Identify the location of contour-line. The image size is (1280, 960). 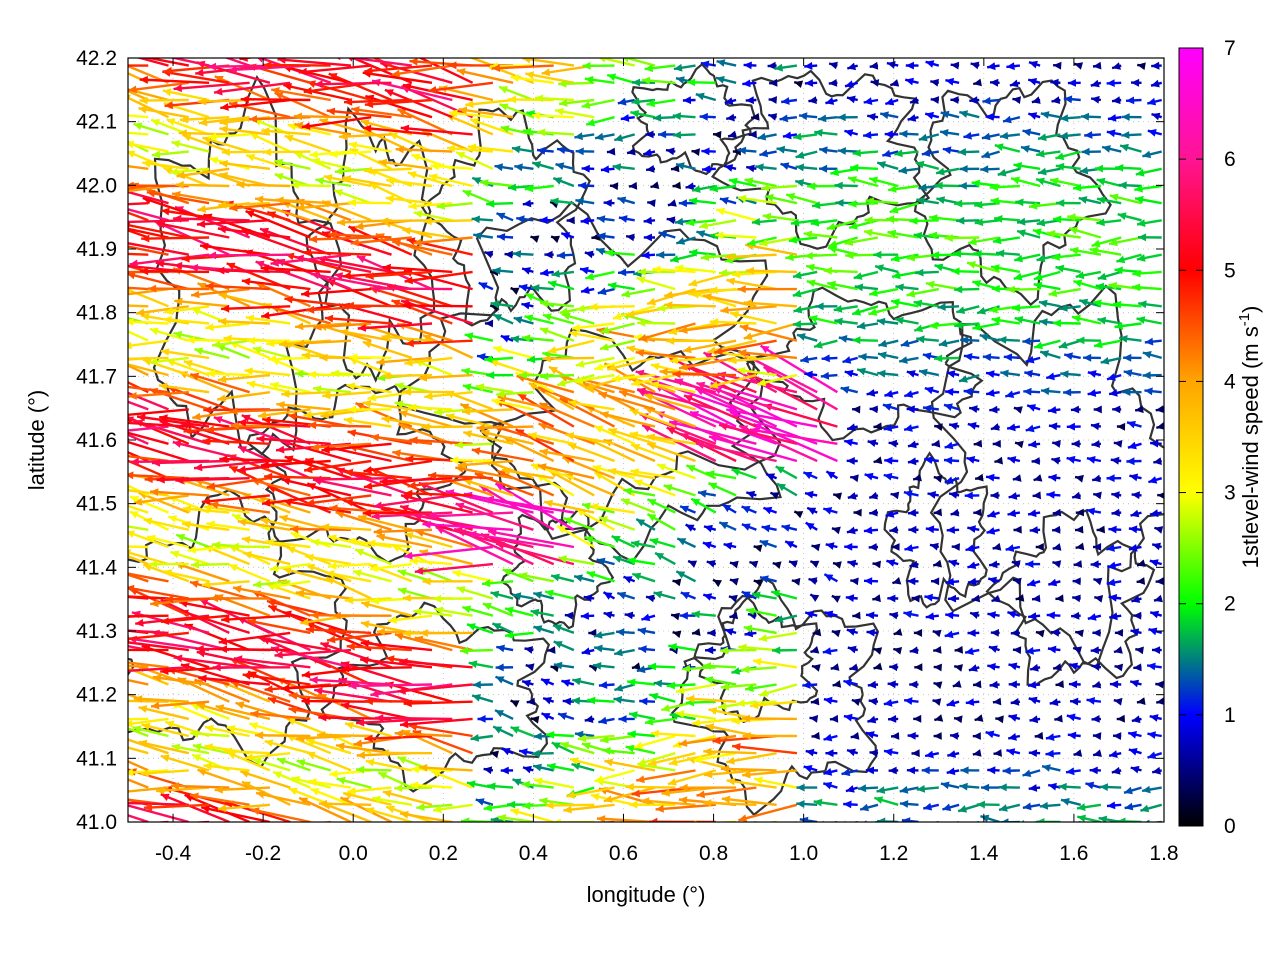
(238, 628).